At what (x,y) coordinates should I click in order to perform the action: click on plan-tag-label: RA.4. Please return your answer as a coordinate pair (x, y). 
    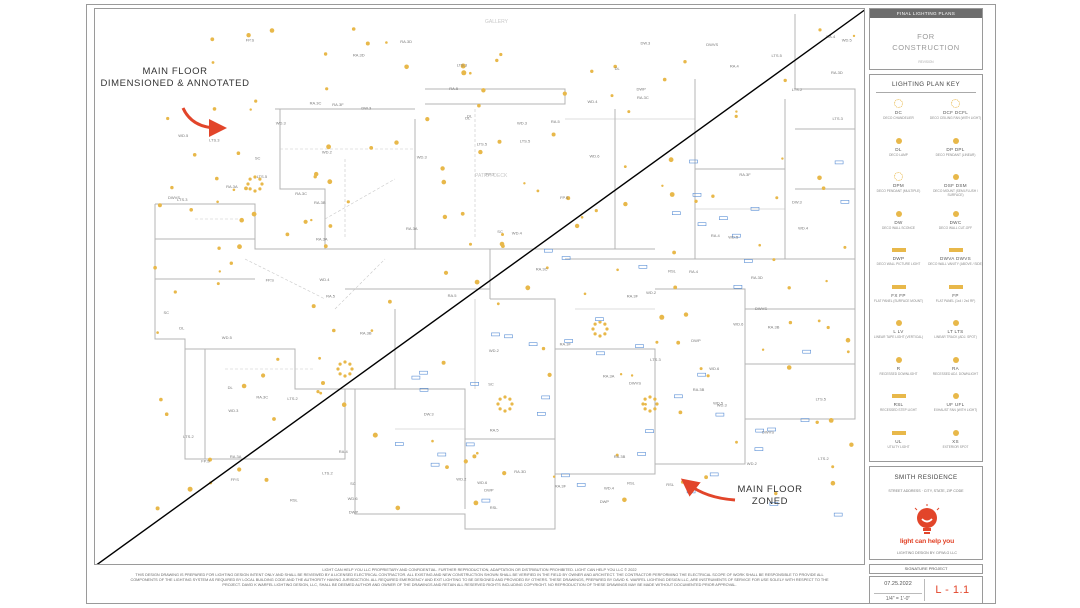
    Looking at the image, I should click on (694, 271).